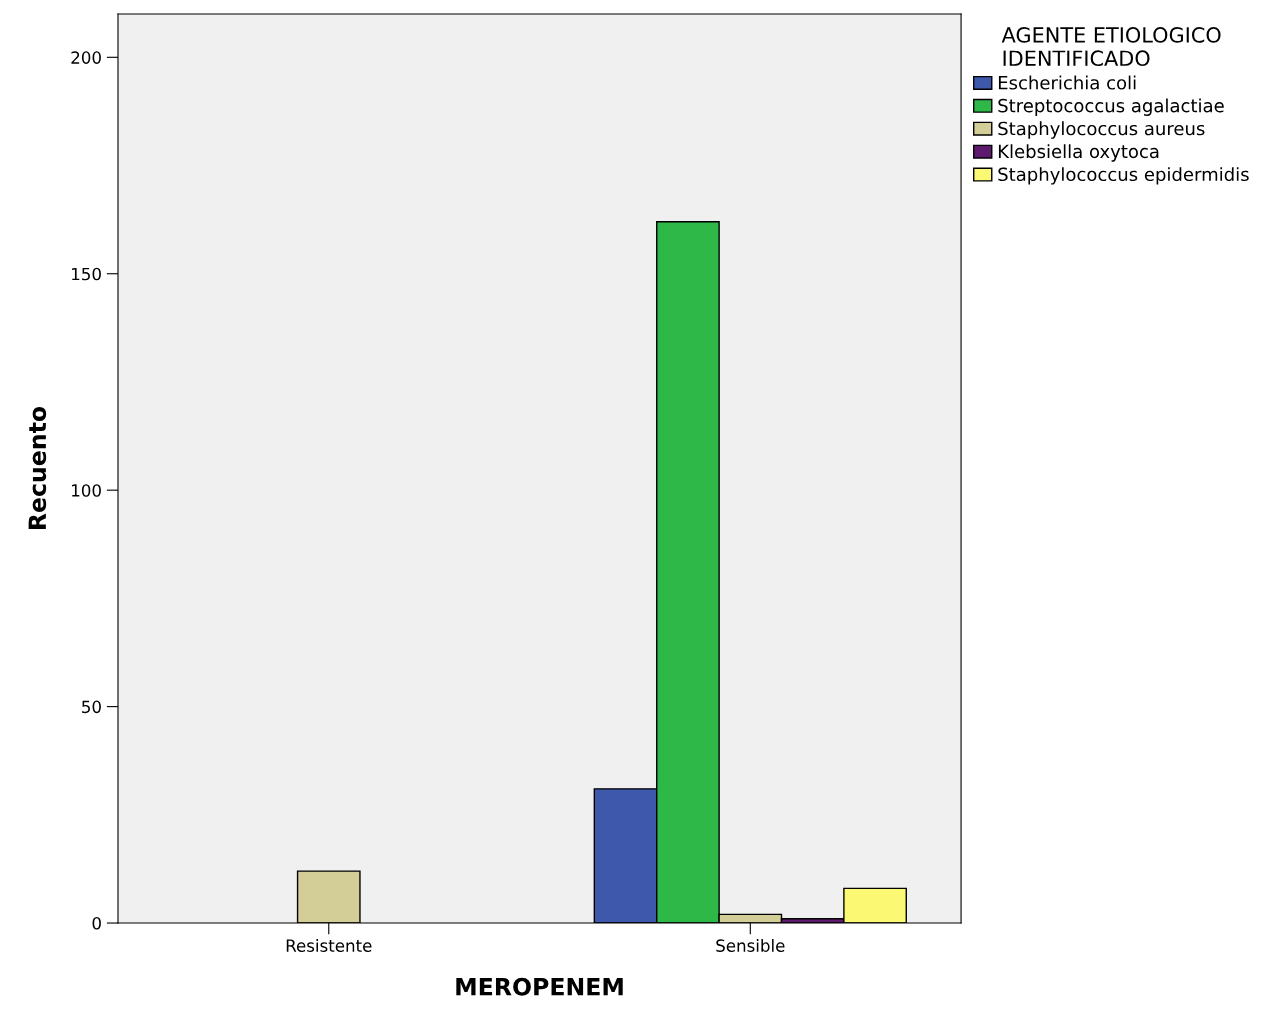 This screenshot has height=1016, width=1277. I want to click on y-tick-label: 100, so click(86, 490).